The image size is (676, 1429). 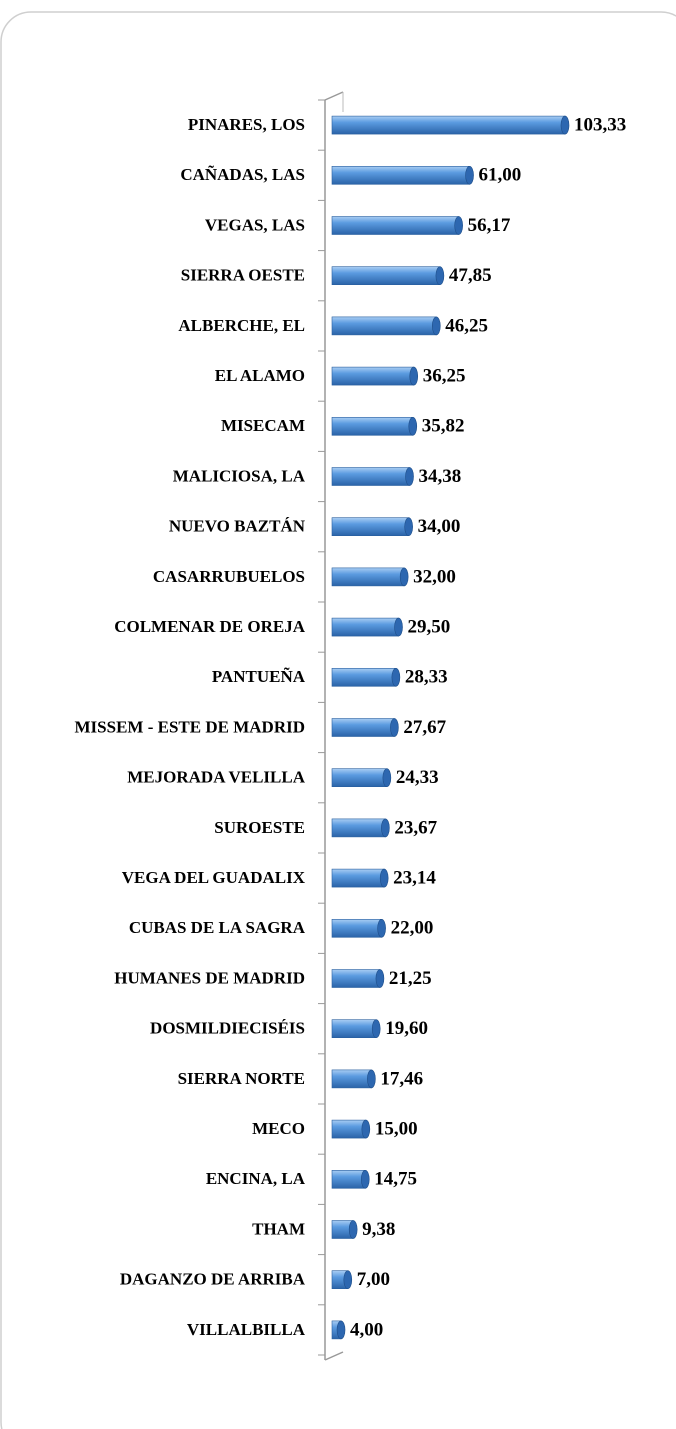 What do you see at coordinates (259, 676) in the screenshot?
I see `category-label: PANTUEÑA` at bounding box center [259, 676].